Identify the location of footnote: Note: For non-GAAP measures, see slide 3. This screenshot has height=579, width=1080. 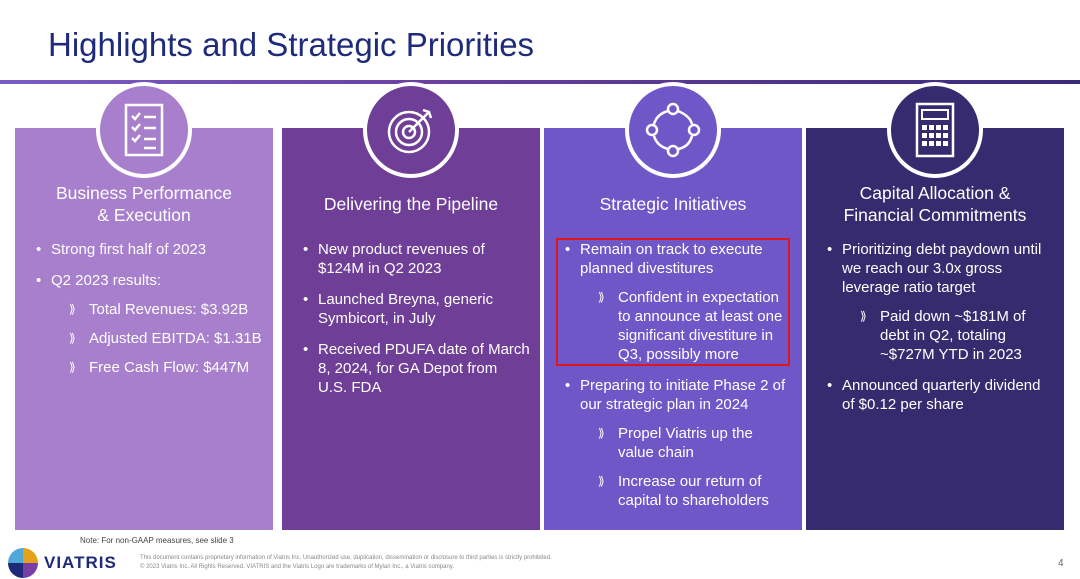
(157, 540).